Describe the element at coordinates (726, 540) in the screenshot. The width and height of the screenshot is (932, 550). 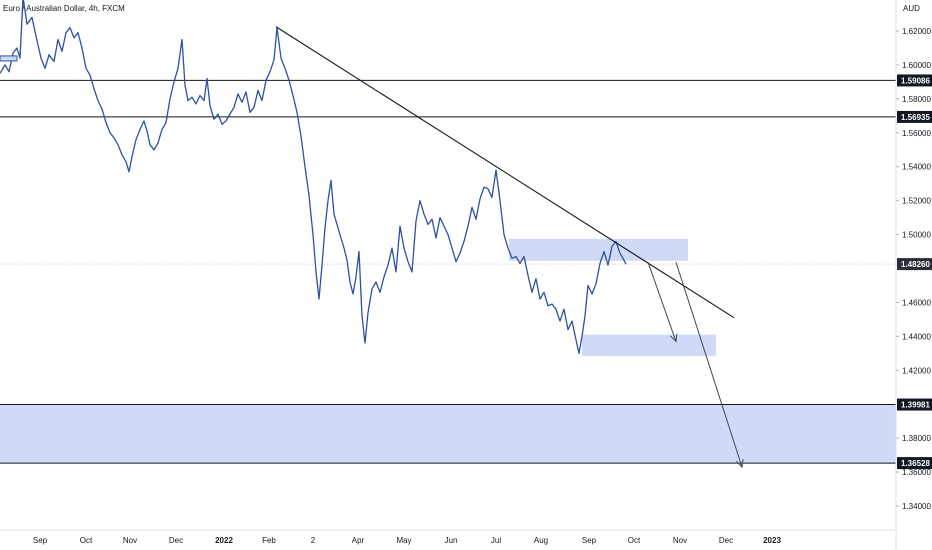
I see `x-tick-label-15: Dec` at that location.